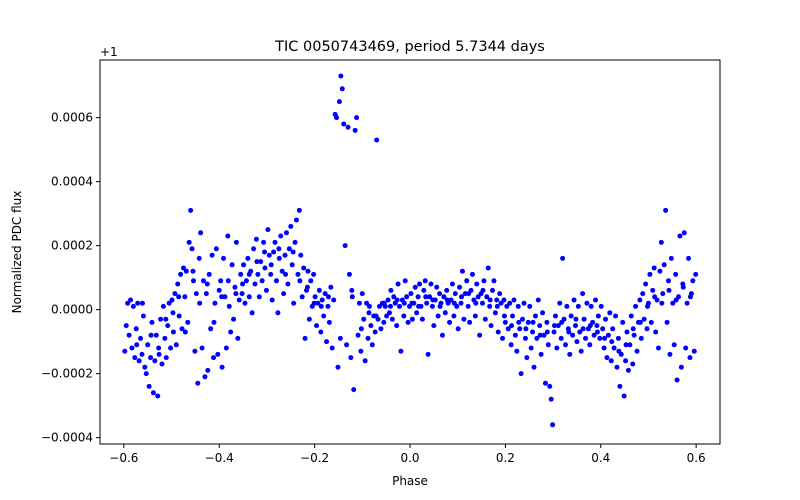  What do you see at coordinates (67, 374) in the screenshot?
I see `y-tick-label: −0.0002` at bounding box center [67, 374].